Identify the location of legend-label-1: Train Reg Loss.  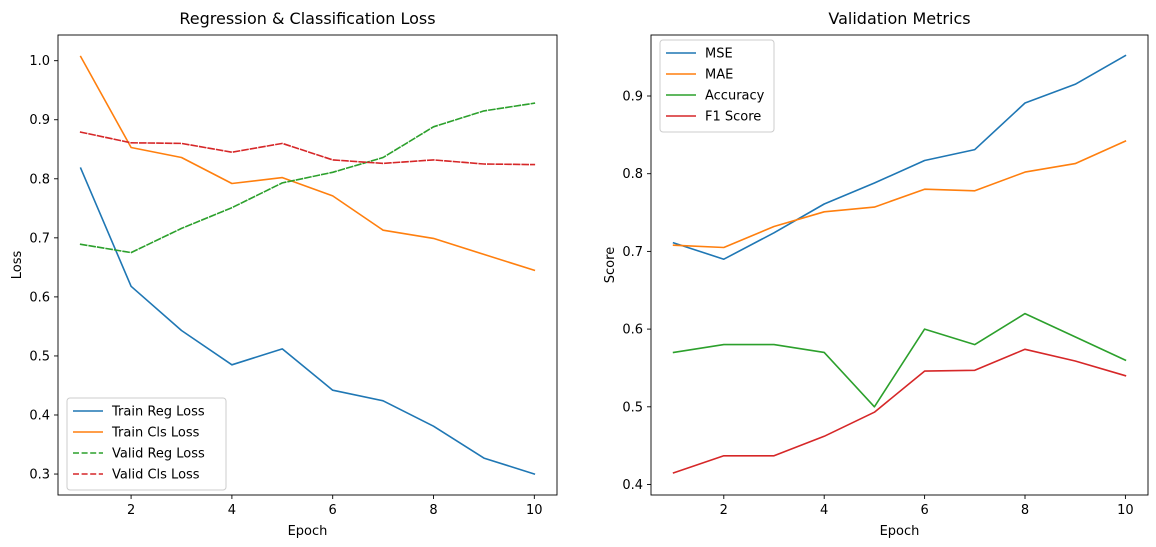
(158, 412).